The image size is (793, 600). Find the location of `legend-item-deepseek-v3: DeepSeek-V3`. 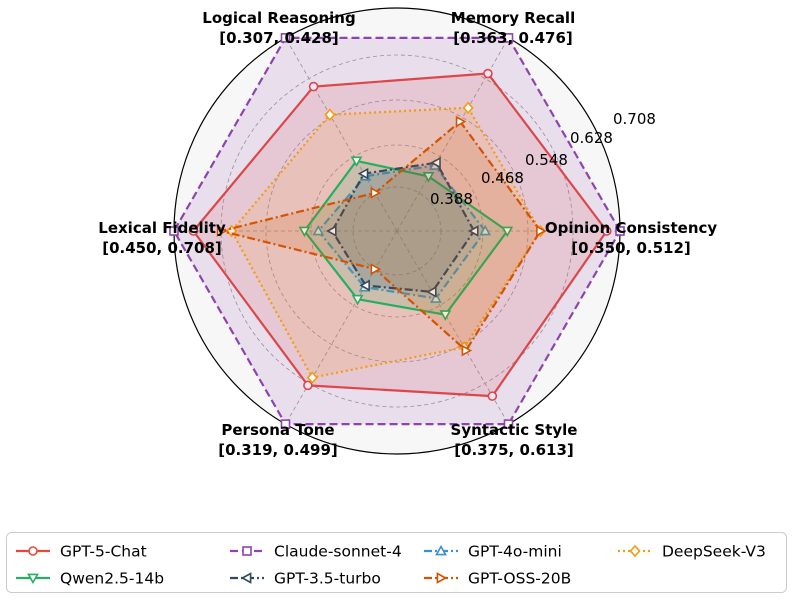

legend-item-deepseek-v3: DeepSeek-V3 is located at coordinates (692, 552).